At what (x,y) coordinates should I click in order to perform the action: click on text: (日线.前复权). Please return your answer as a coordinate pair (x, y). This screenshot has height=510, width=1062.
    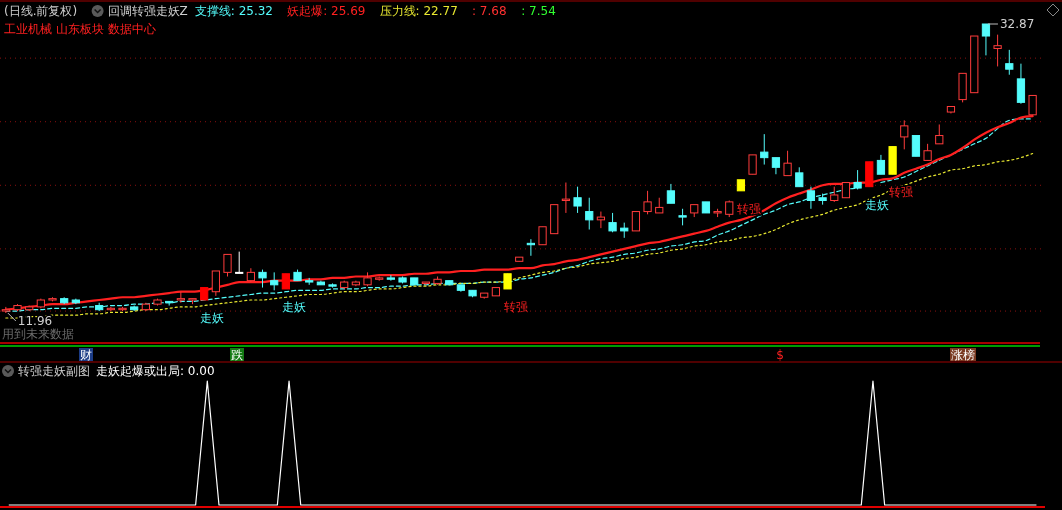
    Looking at the image, I should click on (41, 11).